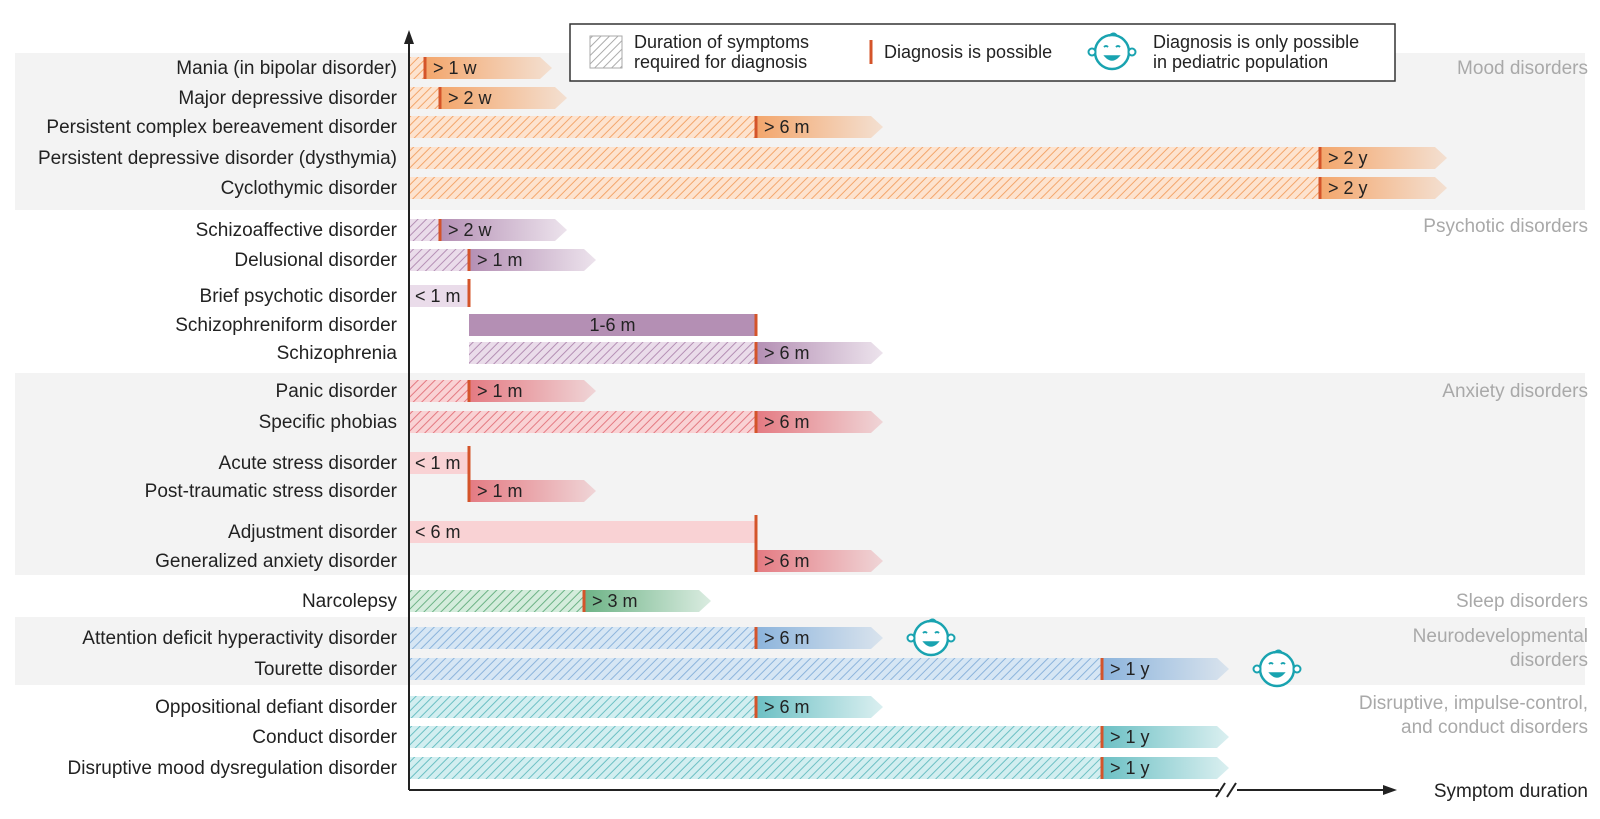 The height and width of the screenshot is (819, 1600). Describe the element at coordinates (1522, 68) in the screenshot. I see `category-label: Mood disorders` at that location.